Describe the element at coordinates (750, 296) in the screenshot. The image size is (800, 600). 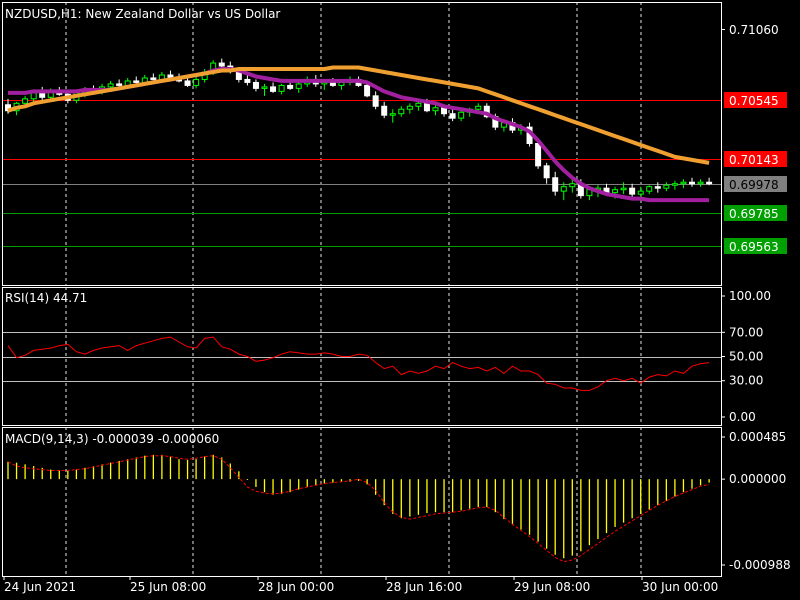
I see `rsi-axis-label: 100.00` at that location.